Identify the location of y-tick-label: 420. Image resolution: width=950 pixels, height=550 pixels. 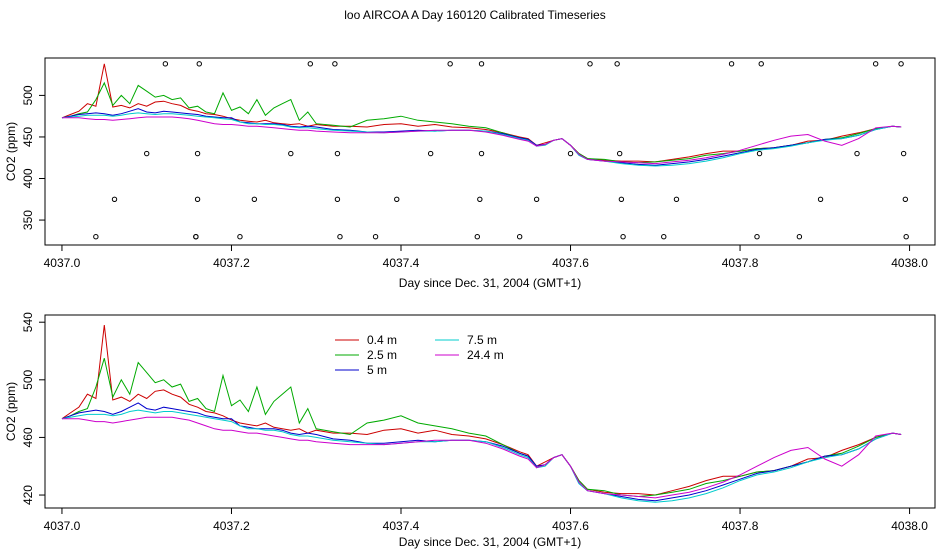
(28, 495).